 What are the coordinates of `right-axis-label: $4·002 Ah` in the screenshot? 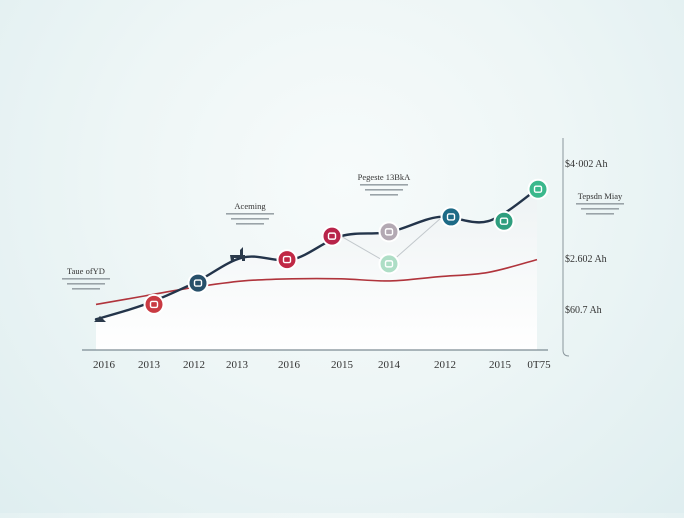 It's located at (586, 164).